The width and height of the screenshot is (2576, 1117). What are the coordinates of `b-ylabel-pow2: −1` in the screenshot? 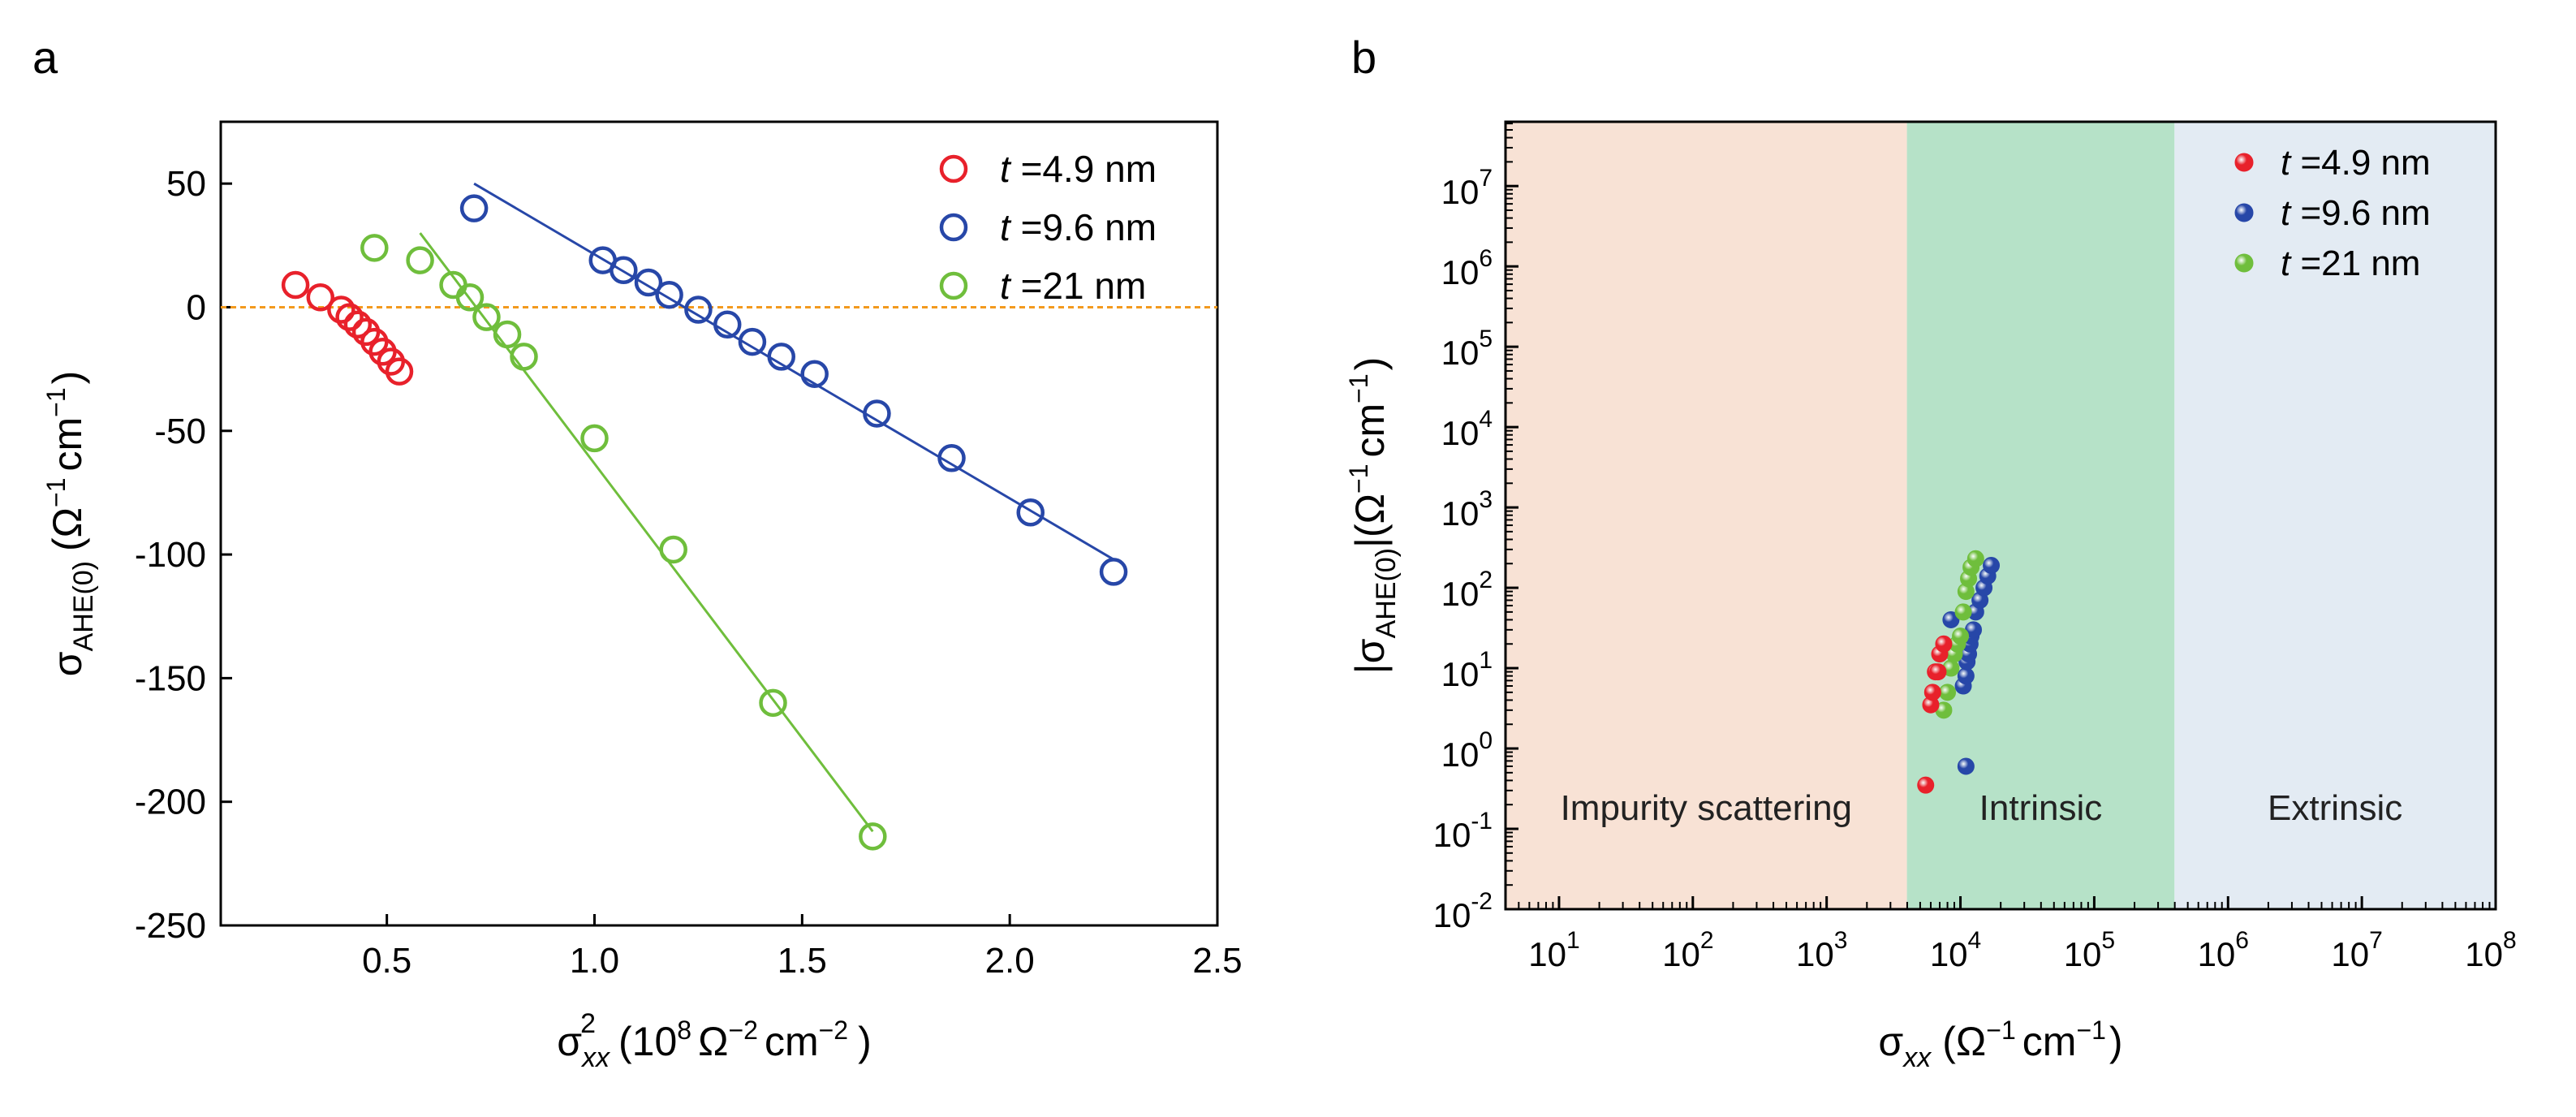 It's located at (1359, 388).